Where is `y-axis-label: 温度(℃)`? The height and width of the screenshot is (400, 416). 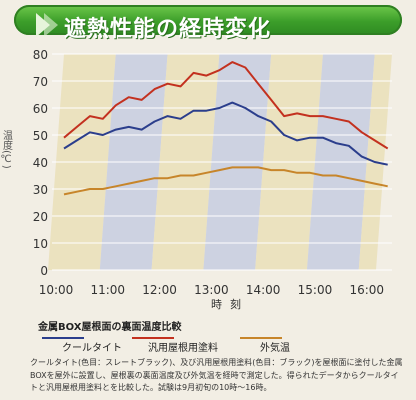 y-axis-label: 温度(℃) is located at coordinates (6, 149).